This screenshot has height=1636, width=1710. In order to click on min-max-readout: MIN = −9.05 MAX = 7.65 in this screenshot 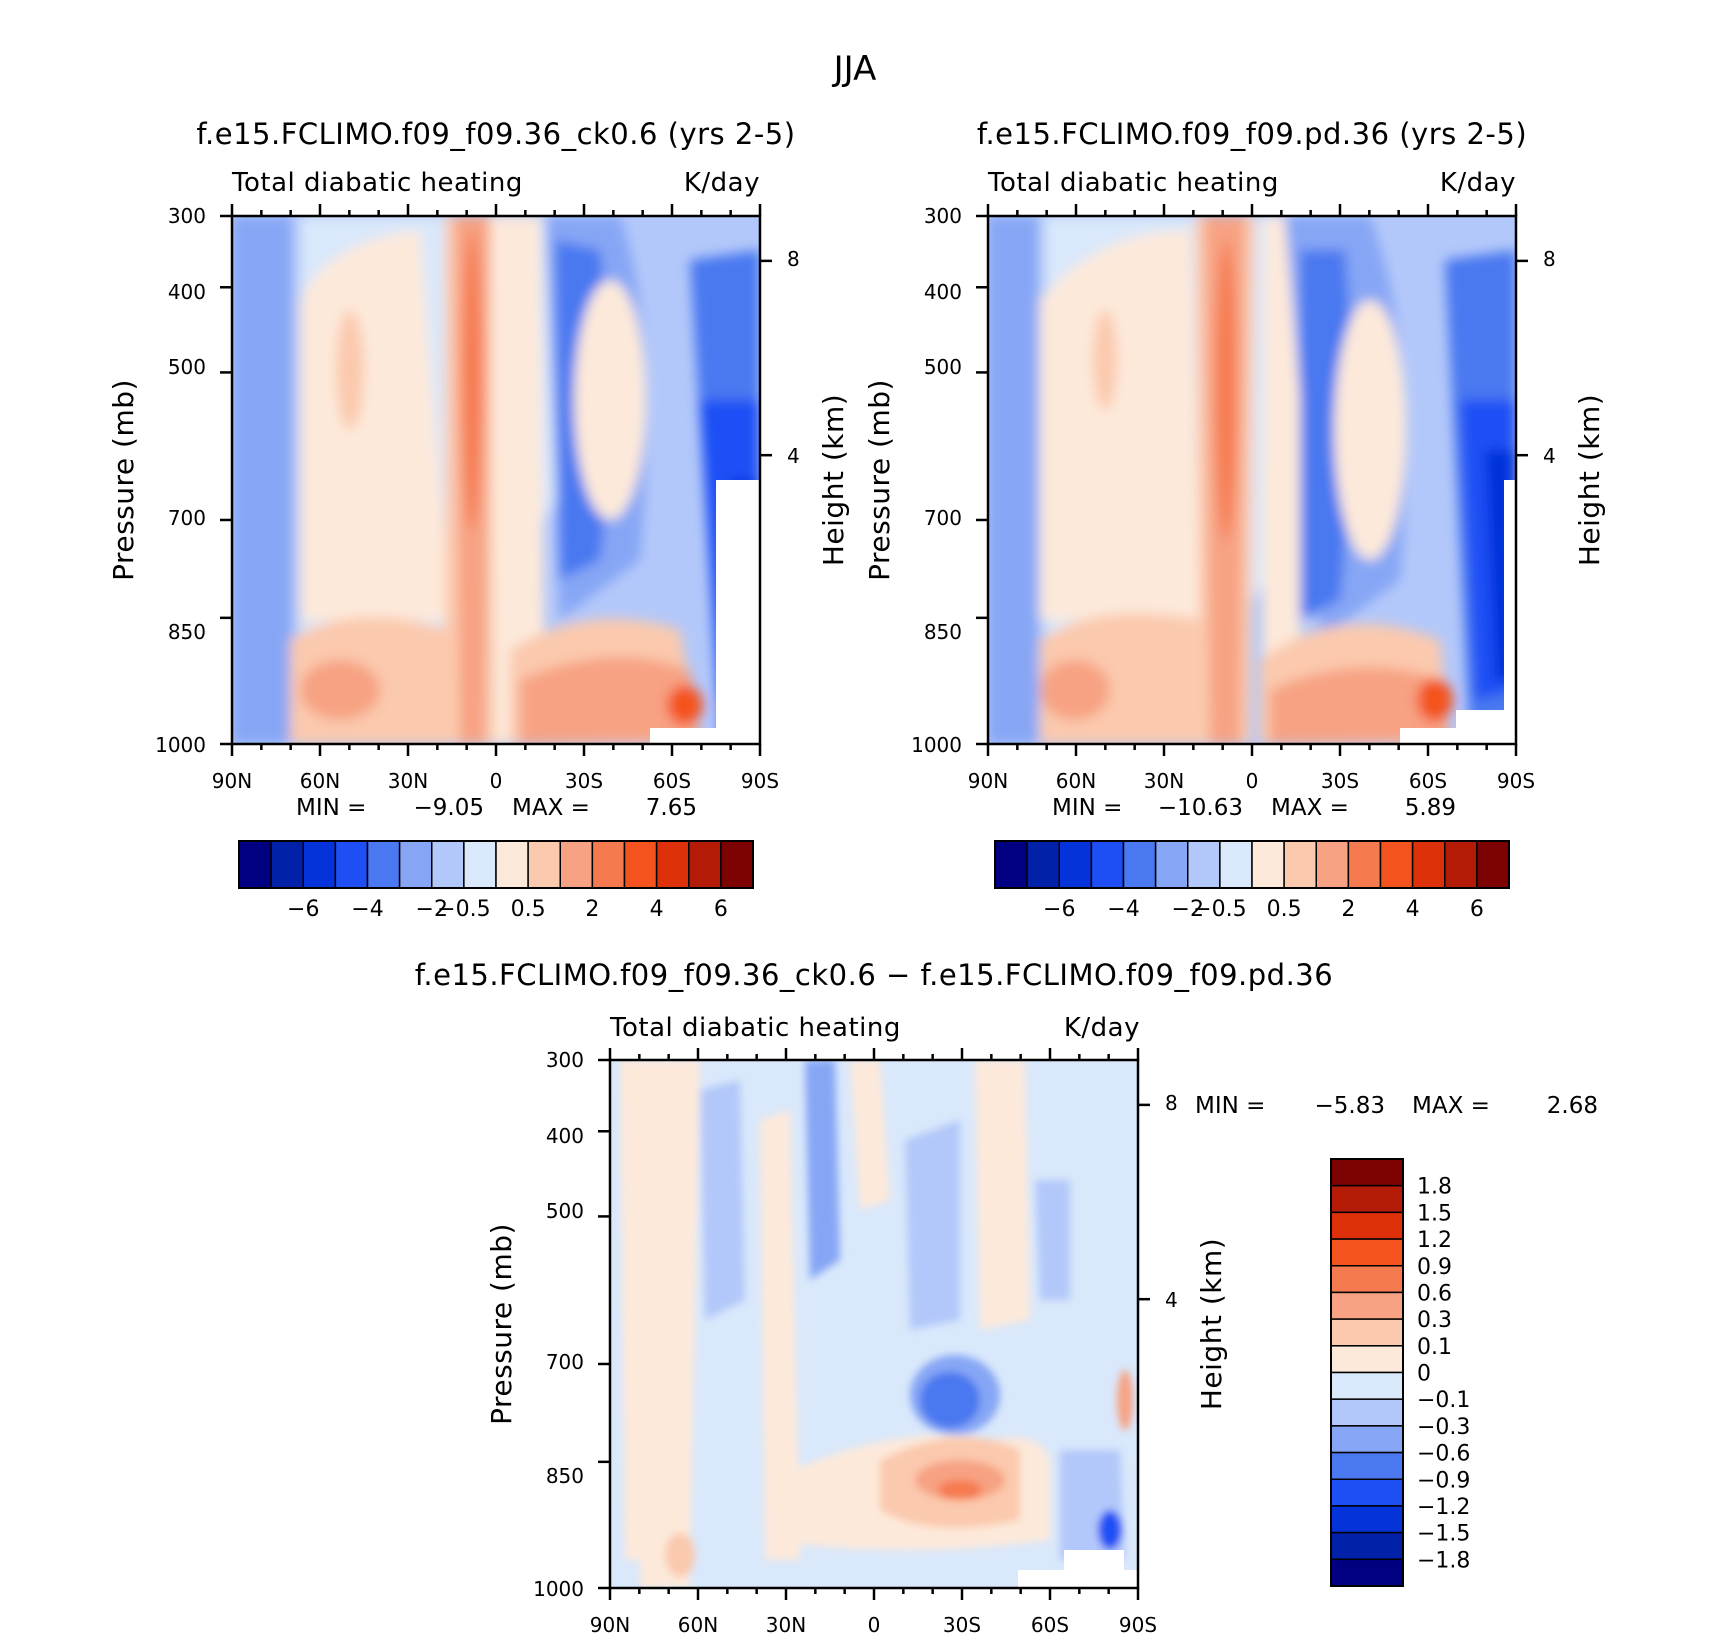, I will do `click(496, 808)`.